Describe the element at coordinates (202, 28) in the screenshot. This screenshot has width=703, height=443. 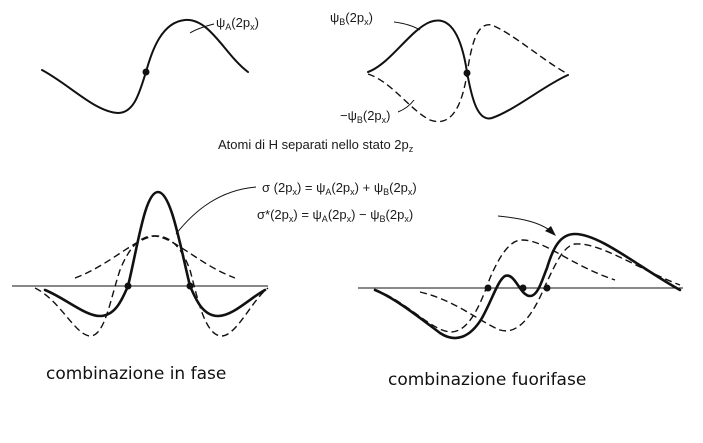
I see `psi-a-leader` at that location.